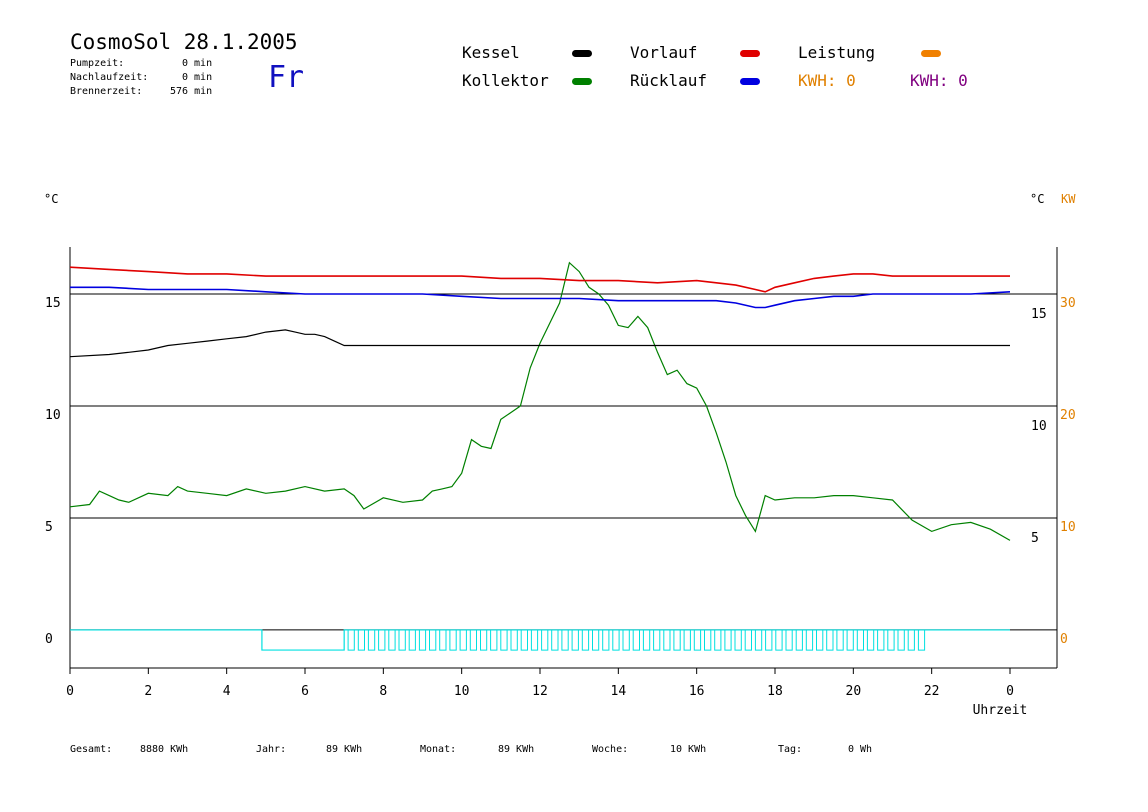  Describe the element at coordinates (932, 691) in the screenshot. I see `x-tick-label: 22` at that location.